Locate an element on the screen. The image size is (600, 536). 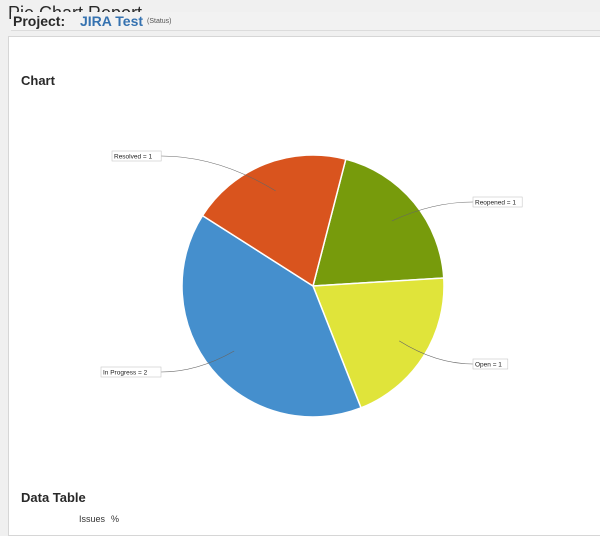
svg-text: In Progress = 2 is located at coordinates (125, 373).